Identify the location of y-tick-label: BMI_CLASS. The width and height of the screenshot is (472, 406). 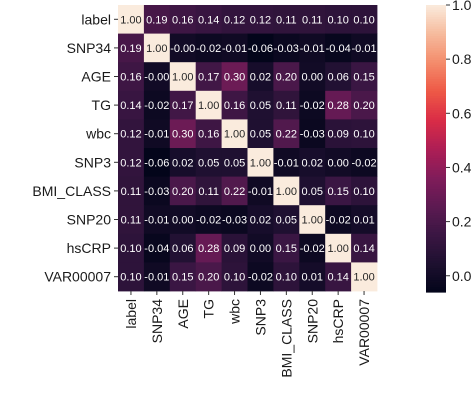
(71, 191).